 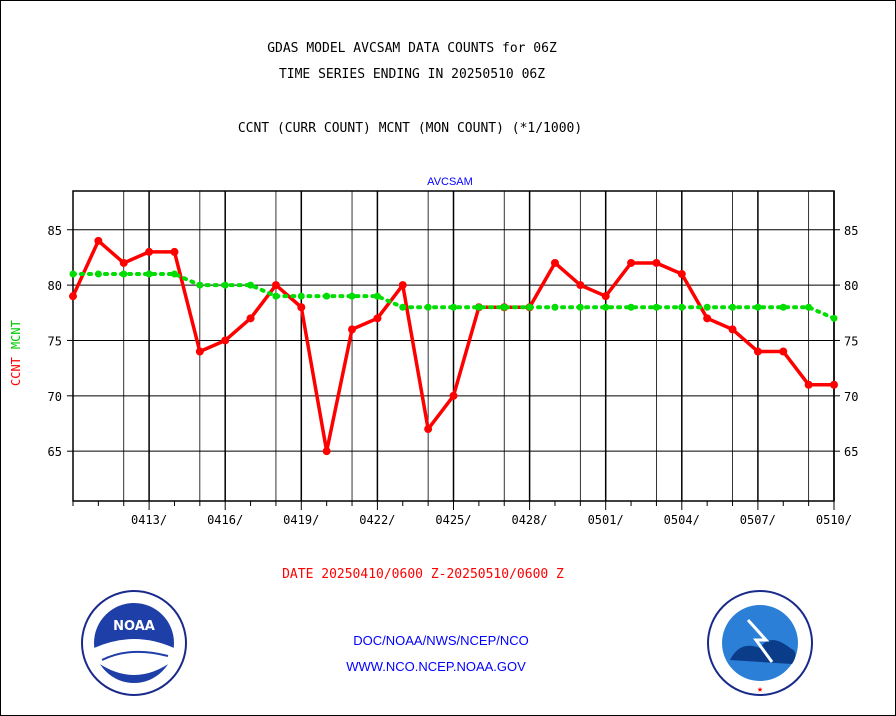 What do you see at coordinates (834, 520) in the screenshot?
I see `x-tick-label: 0510/` at bounding box center [834, 520].